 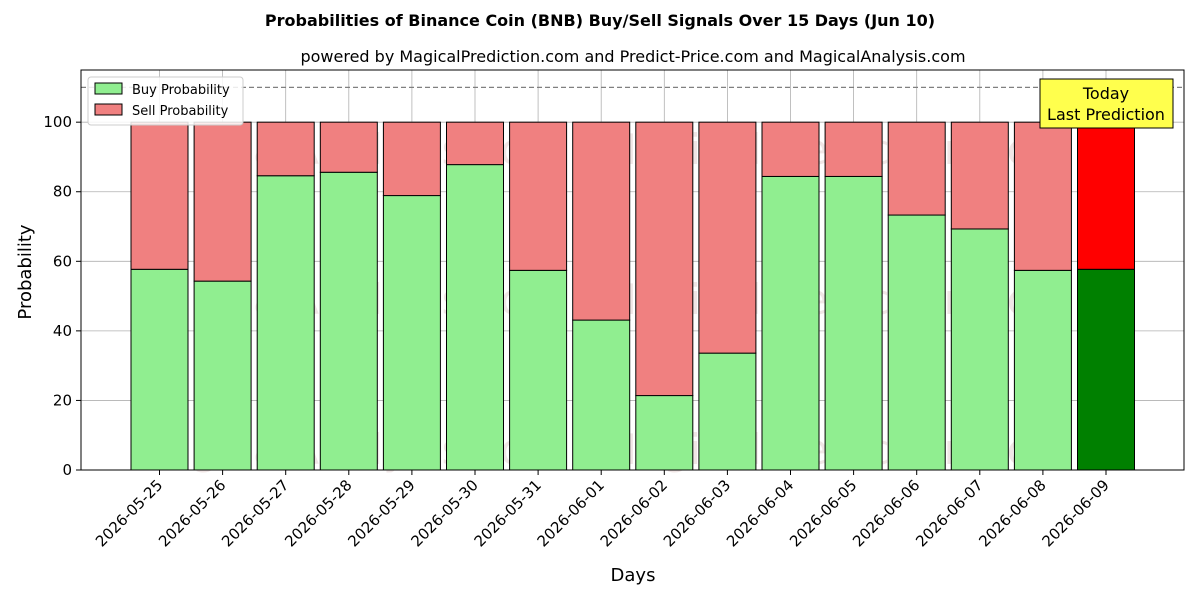 What do you see at coordinates (192, 513) in the screenshot?
I see `x-tick-label: 2026-05-26` at bounding box center [192, 513].